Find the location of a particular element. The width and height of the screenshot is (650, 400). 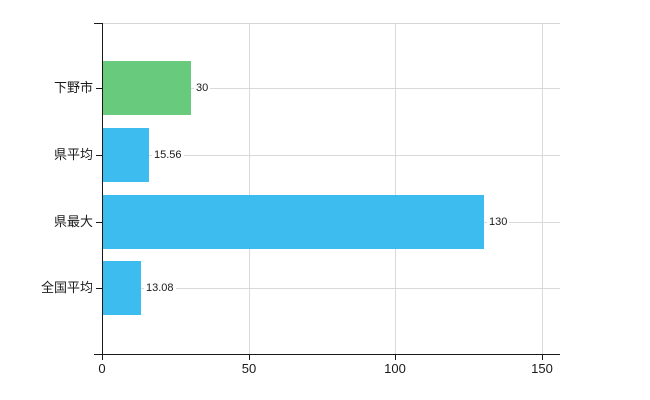

y-axis-top-tick is located at coordinates (98, 23).